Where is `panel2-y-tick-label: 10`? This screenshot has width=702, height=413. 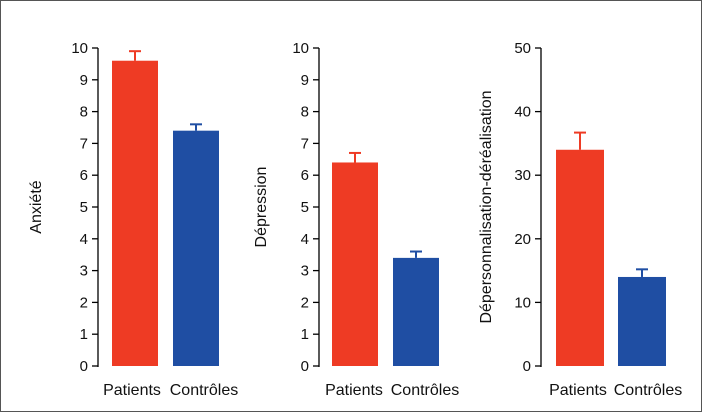 panel2-y-tick-label: 10 is located at coordinates (300, 48).